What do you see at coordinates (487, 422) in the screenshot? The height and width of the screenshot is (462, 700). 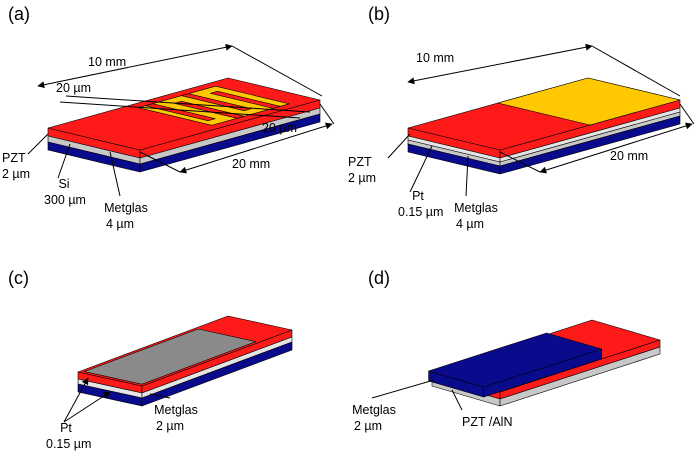 I see `annotation: PZT /AlN` at bounding box center [487, 422].